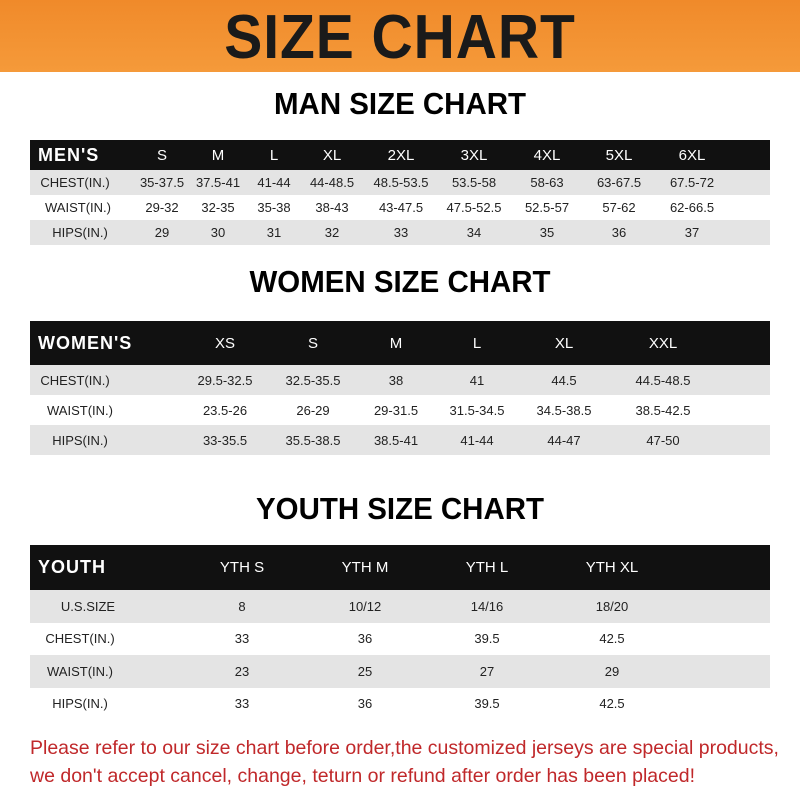 This screenshot has width=800, height=800. What do you see at coordinates (88, 606) in the screenshot?
I see `row-label: U.S.SIZE` at bounding box center [88, 606].